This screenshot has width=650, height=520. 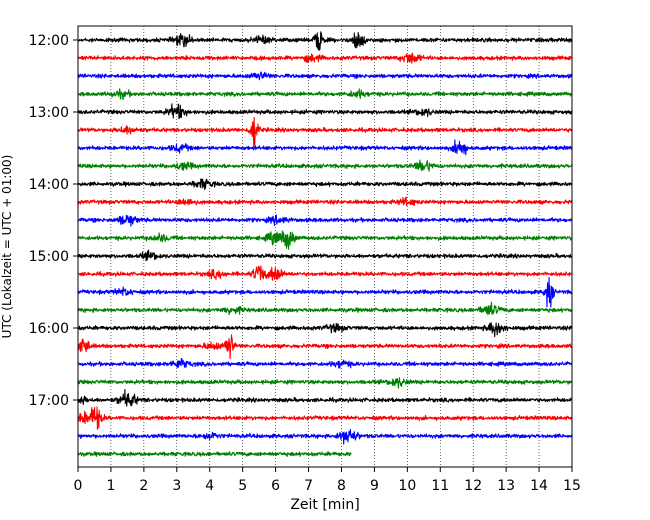 What do you see at coordinates (324, 505) in the screenshot?
I see `x-axis-label: Zeit [min]` at bounding box center [324, 505].